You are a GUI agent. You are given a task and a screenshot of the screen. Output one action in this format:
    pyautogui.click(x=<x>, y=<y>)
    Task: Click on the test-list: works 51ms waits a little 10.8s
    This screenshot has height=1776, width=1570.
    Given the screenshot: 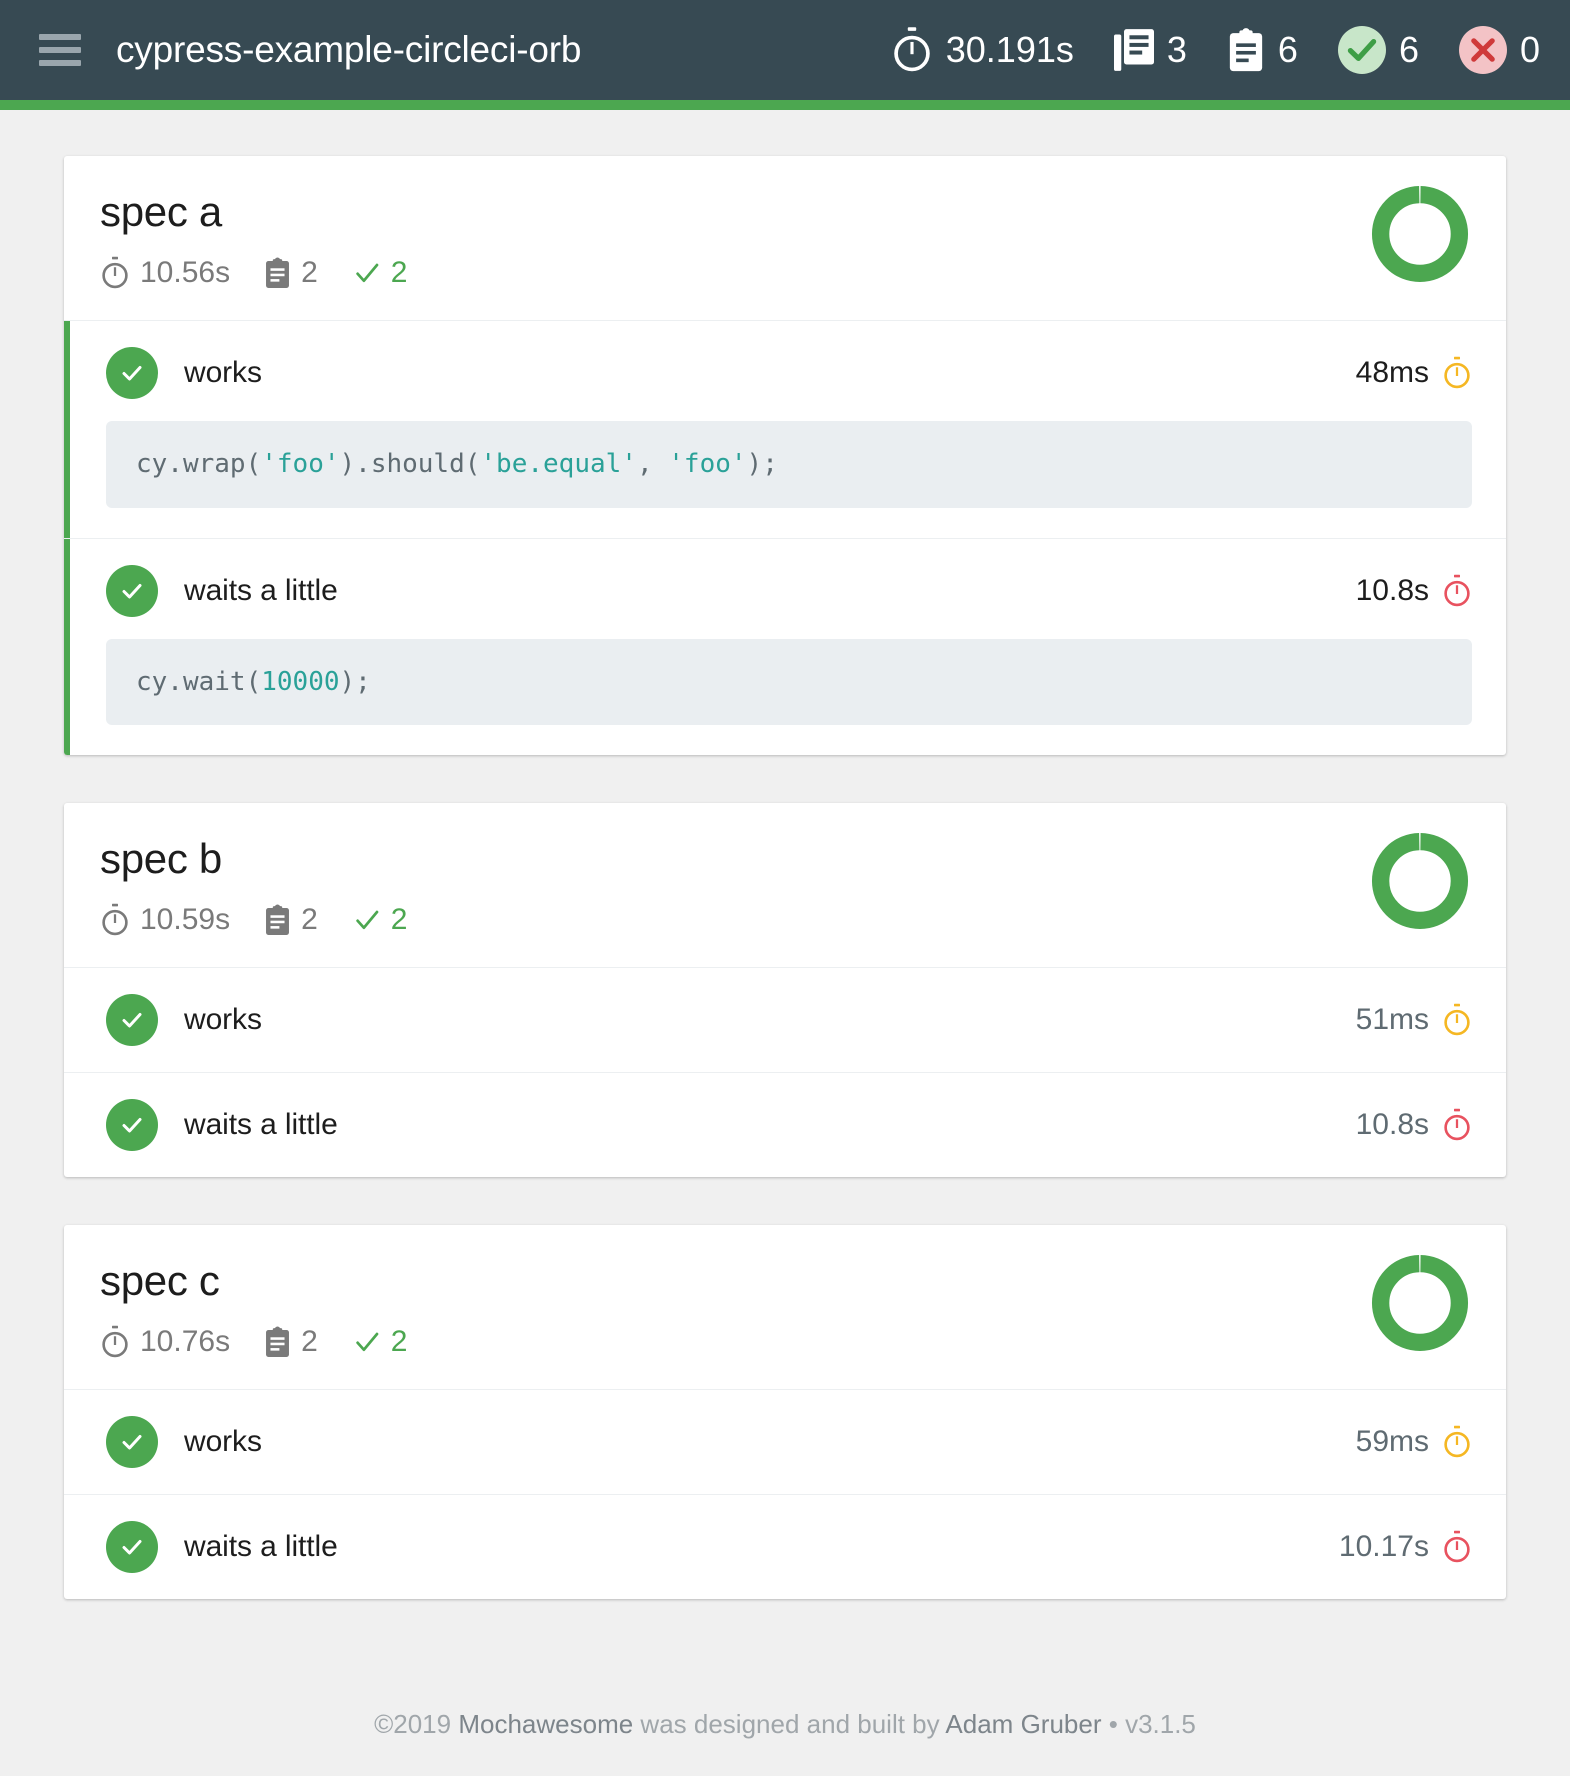 What is the action you would take?
    pyautogui.click(x=785, y=1072)
    